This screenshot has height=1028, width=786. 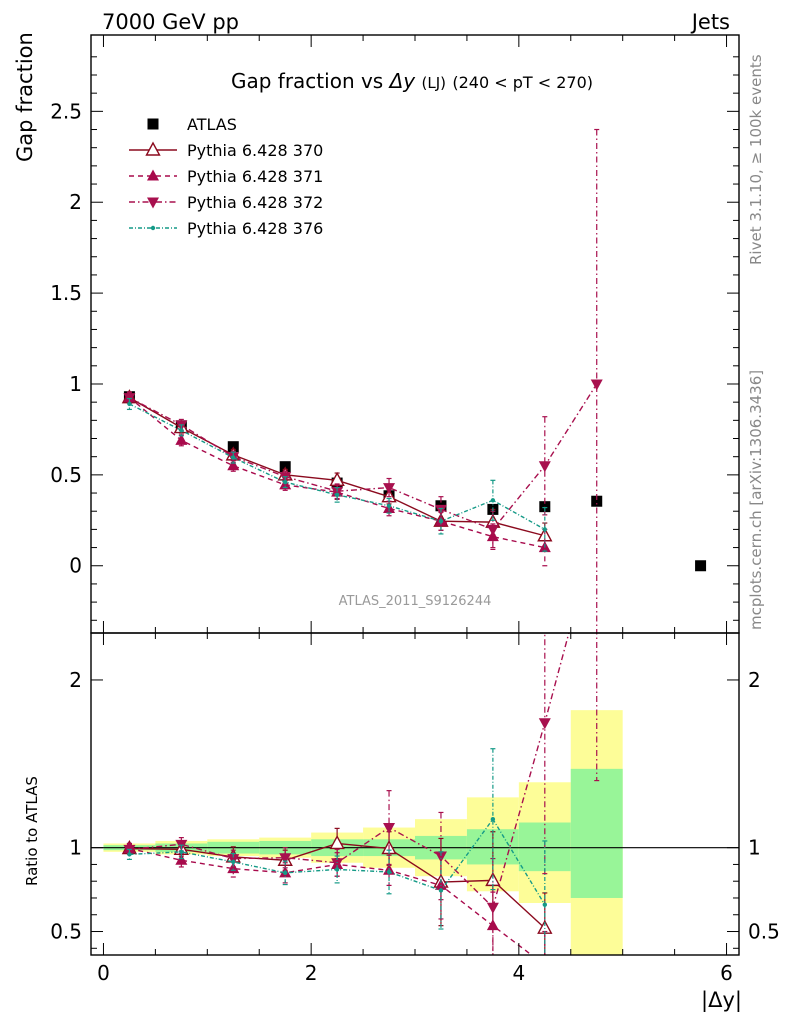 What do you see at coordinates (726, 973) in the screenshot?
I see `xtick-label-3: 6` at bounding box center [726, 973].